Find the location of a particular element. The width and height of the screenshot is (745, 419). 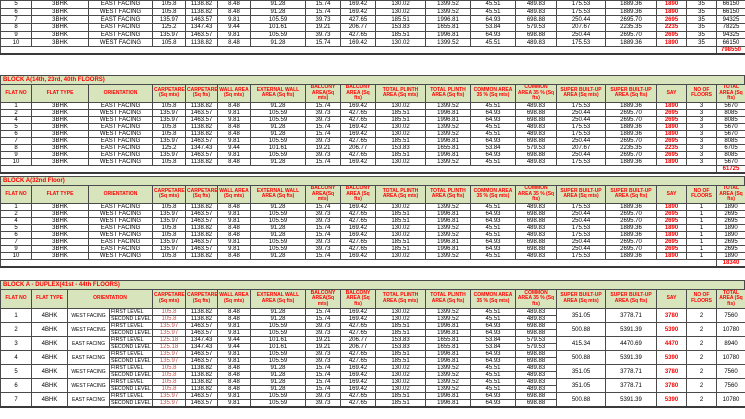

table-cell: 1655.81 is located at coordinates (448, 340).